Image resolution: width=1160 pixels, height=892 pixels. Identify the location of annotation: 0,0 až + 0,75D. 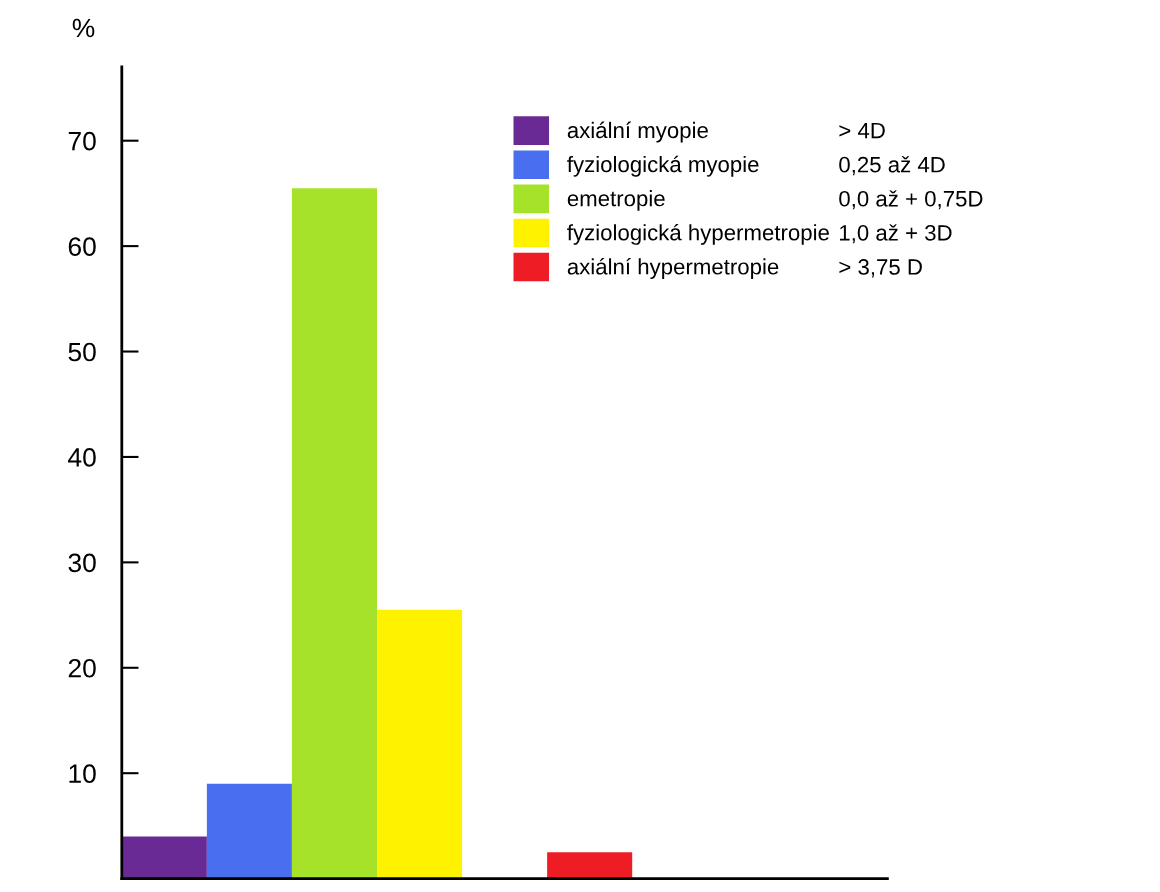
(911, 200).